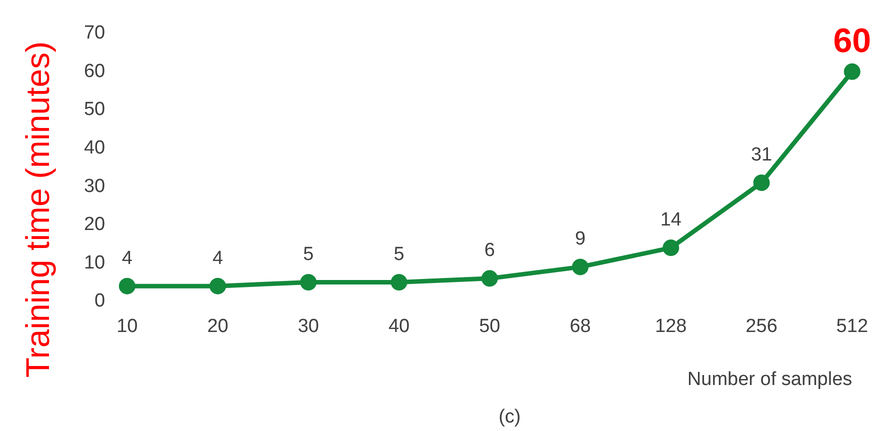 This screenshot has height=431, width=882. What do you see at coordinates (580, 327) in the screenshot?
I see `x-tick-label: 68` at bounding box center [580, 327].